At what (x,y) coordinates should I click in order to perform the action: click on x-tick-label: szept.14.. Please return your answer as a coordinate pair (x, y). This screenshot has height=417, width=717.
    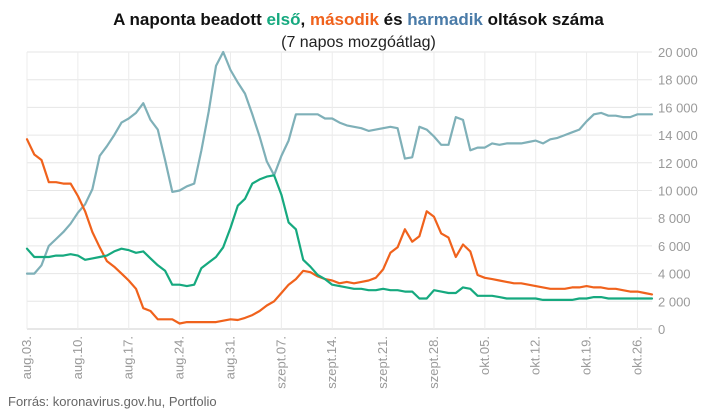
    Looking at the image, I should click on (331, 362).